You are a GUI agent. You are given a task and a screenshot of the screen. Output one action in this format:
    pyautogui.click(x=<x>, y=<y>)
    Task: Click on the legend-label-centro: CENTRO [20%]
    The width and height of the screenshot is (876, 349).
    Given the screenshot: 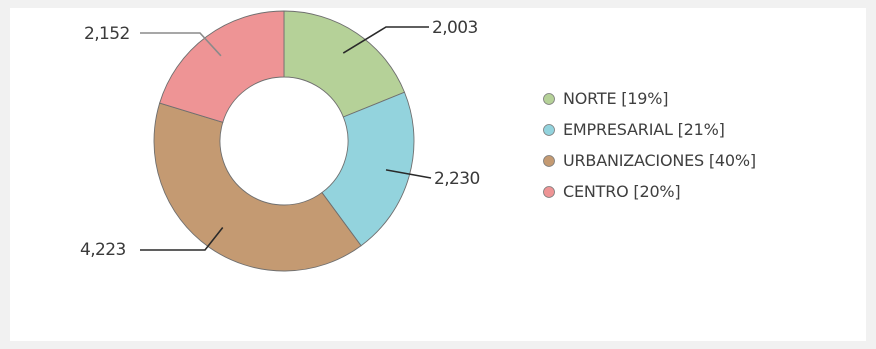 What is the action you would take?
    pyautogui.click(x=621, y=191)
    